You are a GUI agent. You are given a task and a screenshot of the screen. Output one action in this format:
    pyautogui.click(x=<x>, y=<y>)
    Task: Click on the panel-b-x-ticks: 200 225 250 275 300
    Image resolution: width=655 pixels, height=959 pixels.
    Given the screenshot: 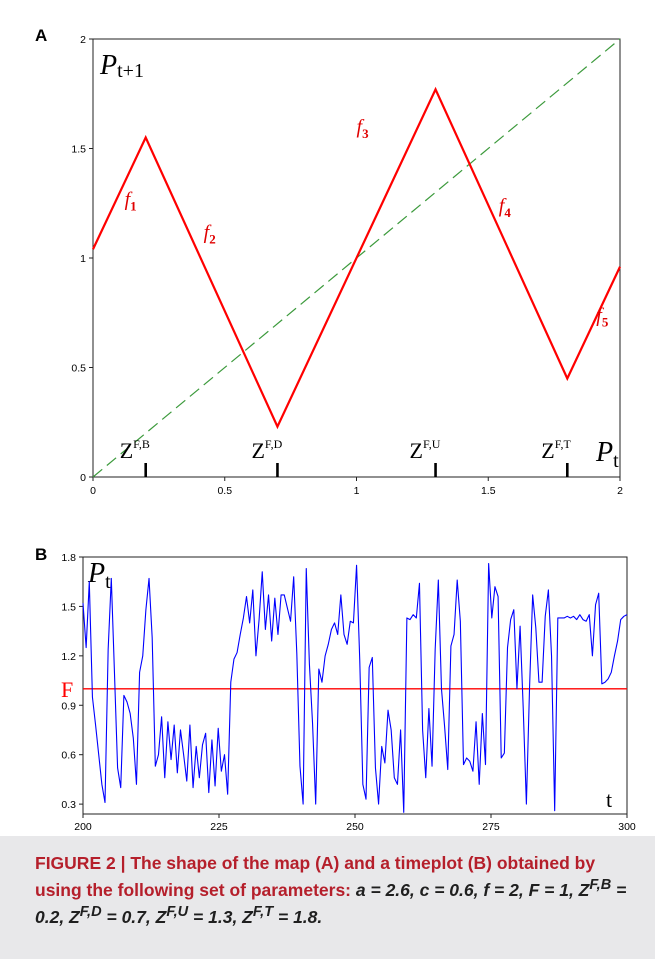 What is the action you would take?
    pyautogui.click(x=355, y=823)
    